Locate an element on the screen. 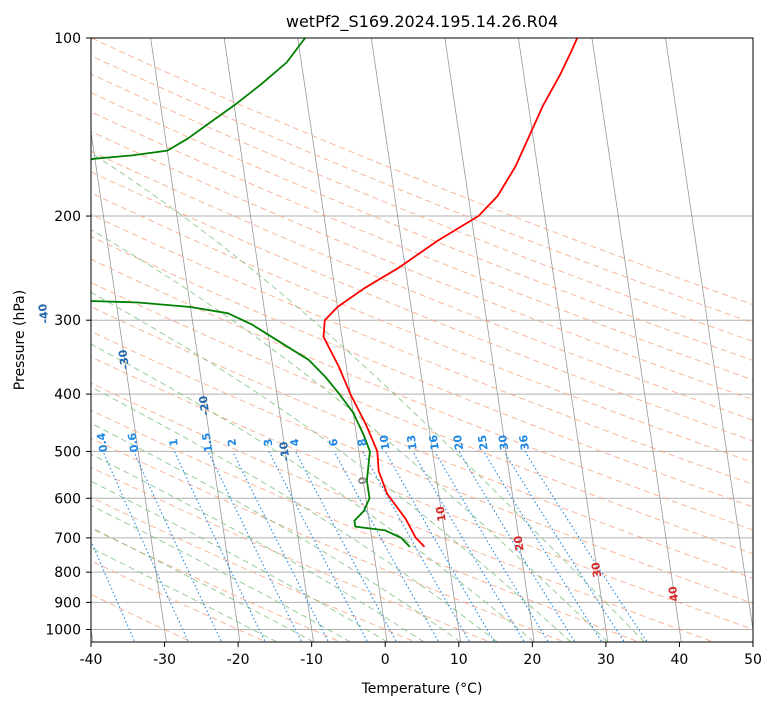  x-axis-ticks: -40 -30 -20 -10 0 10 20 30 40 50 is located at coordinates (421, 655).